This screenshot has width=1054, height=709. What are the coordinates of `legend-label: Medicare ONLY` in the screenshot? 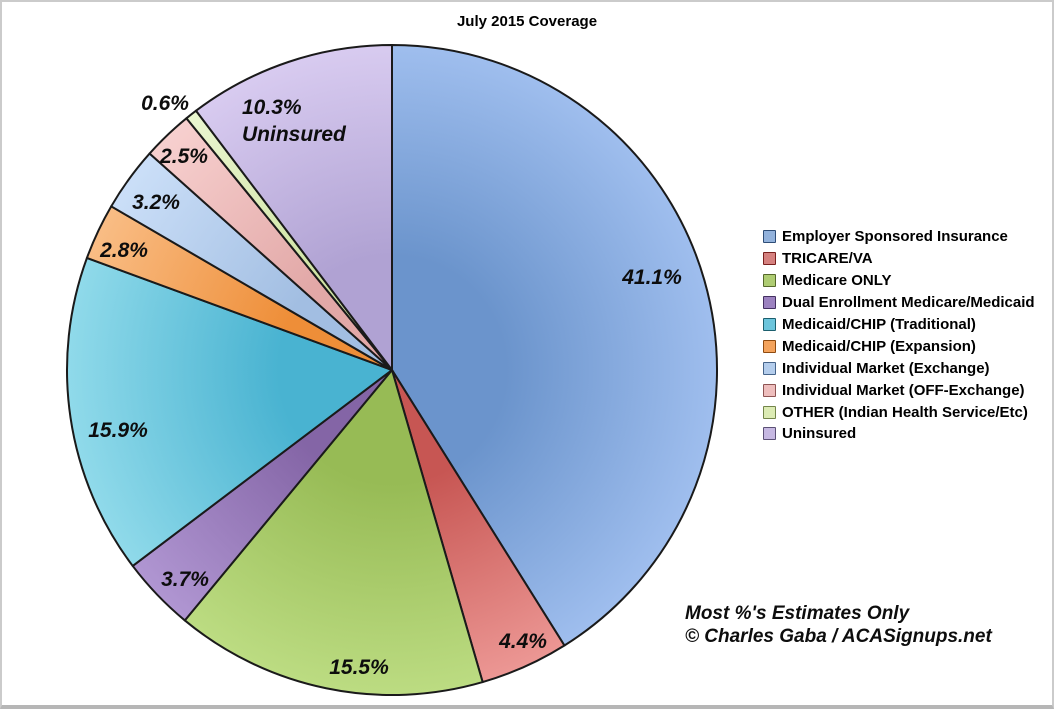 It's located at (837, 281).